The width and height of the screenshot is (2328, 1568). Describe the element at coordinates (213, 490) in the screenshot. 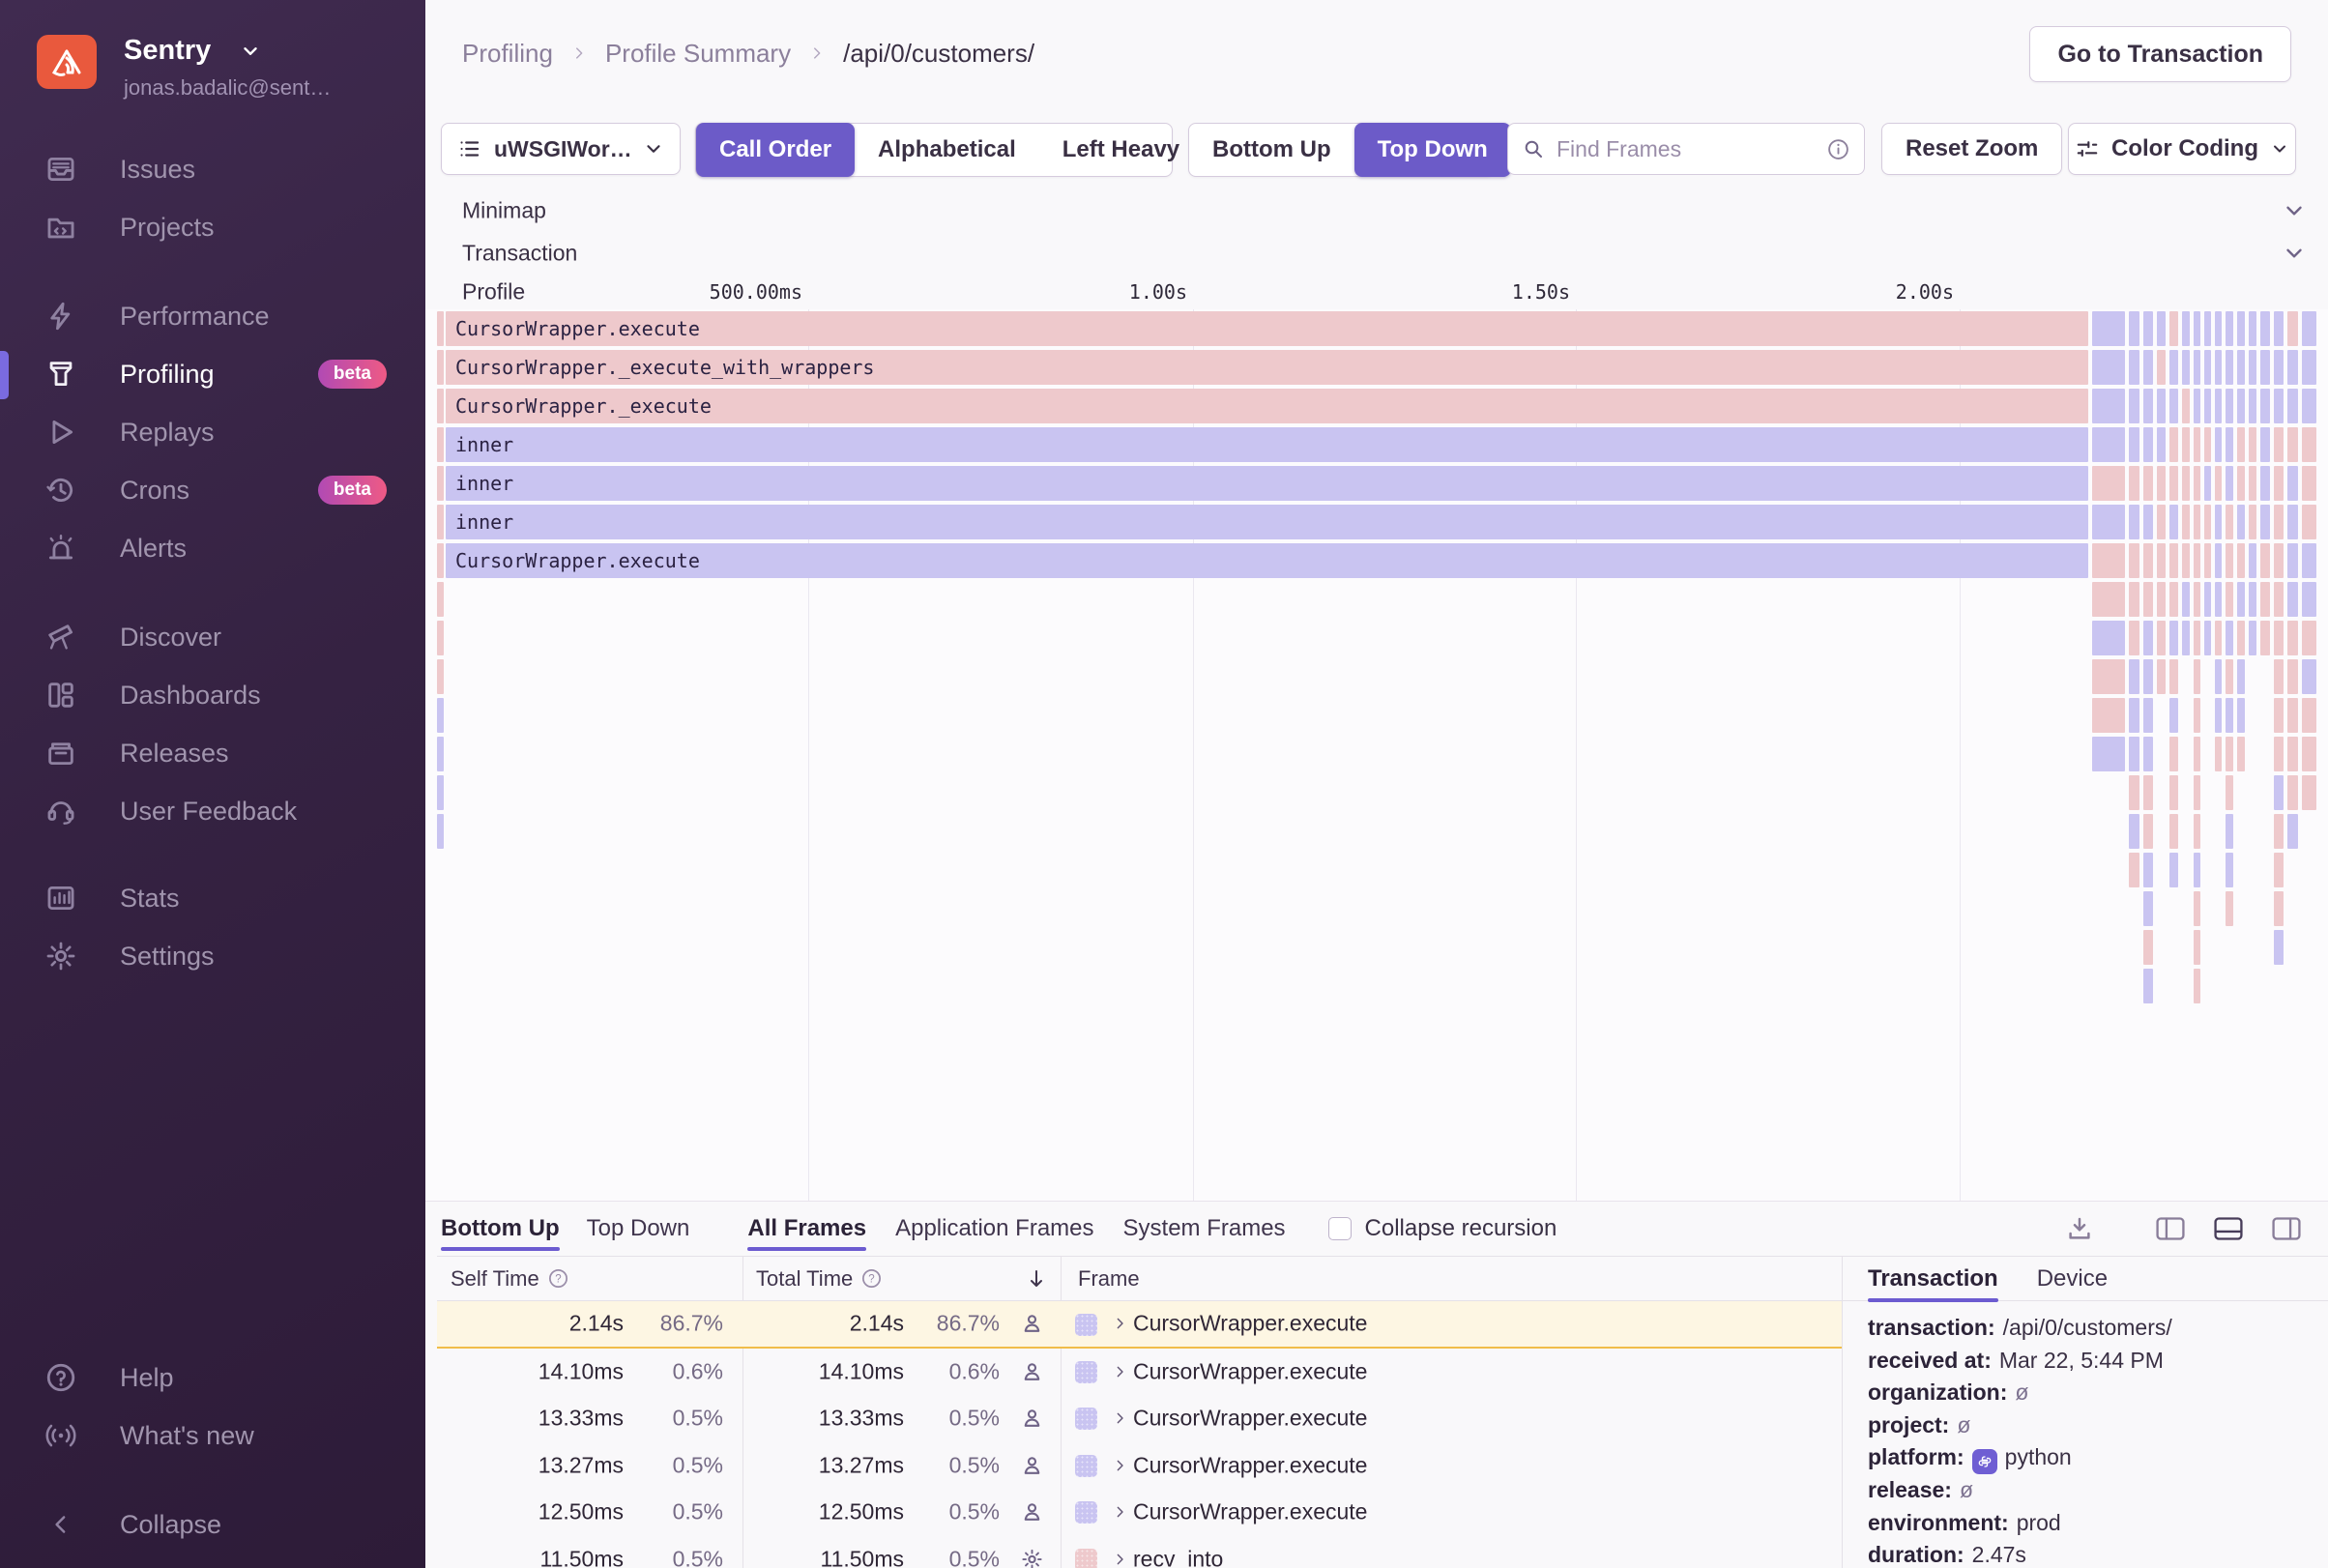

I see `sidebar-item-crons: Crons beta` at that location.